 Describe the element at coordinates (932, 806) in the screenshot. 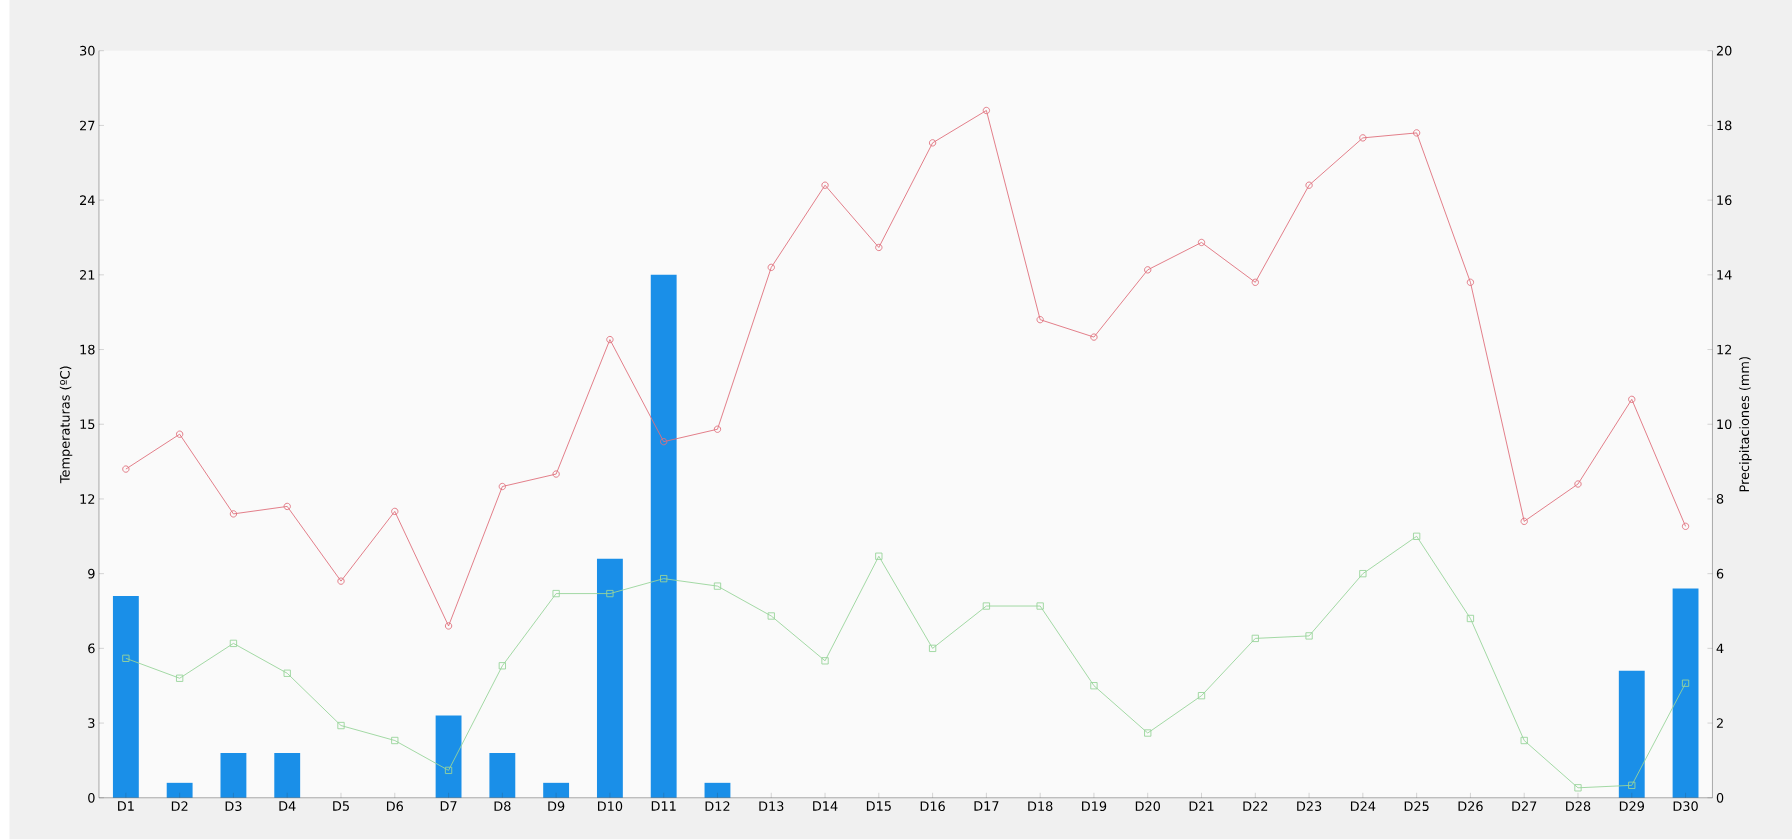

I see `x-tick-label: D16` at that location.